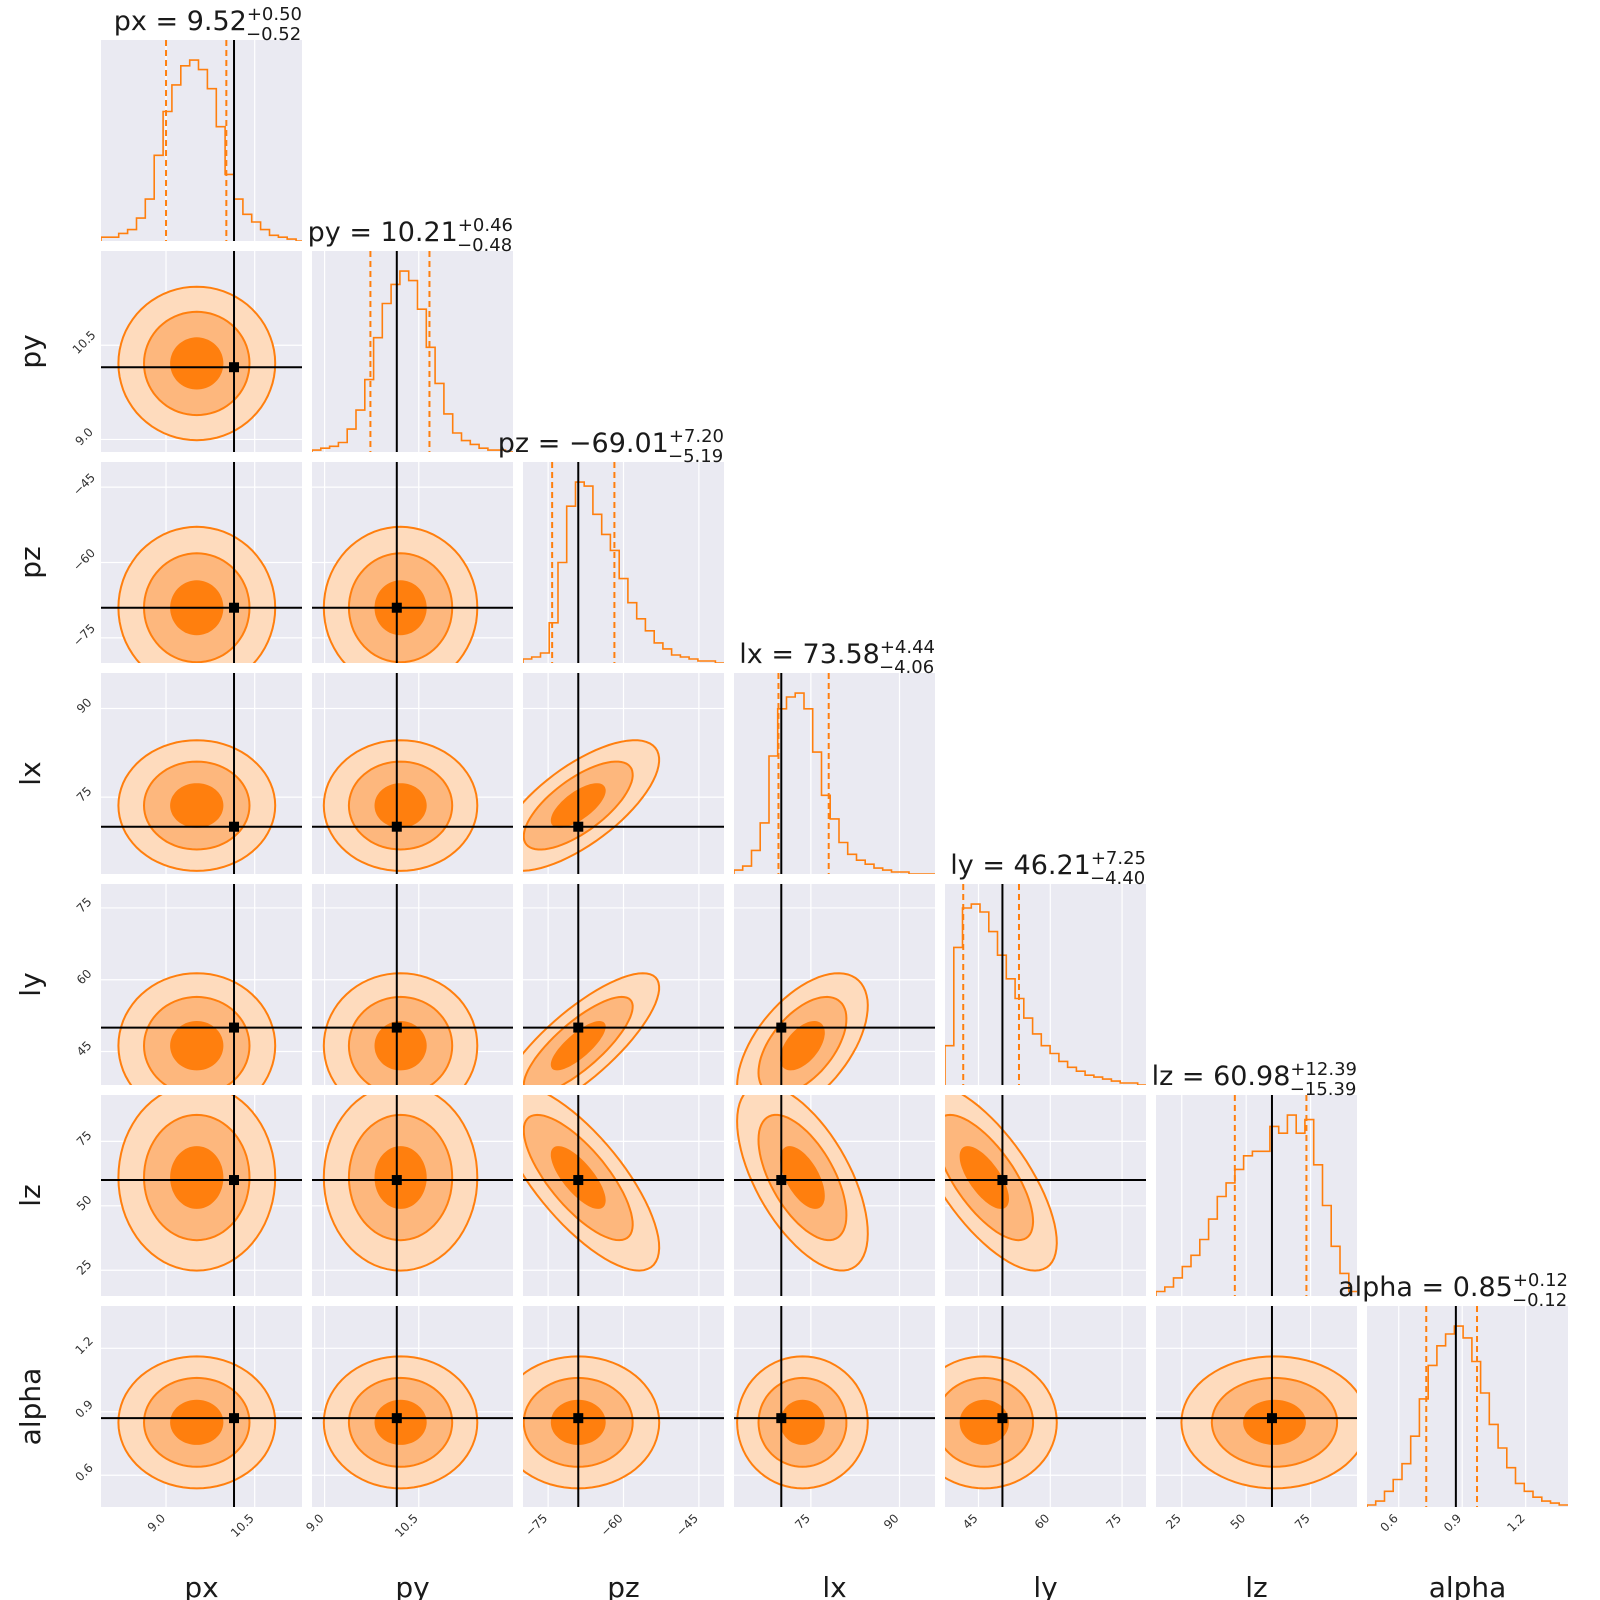 This screenshot has width=1600, height=1600. What do you see at coordinates (834, 984) in the screenshot?
I see `panel-ly-vs-lx` at bounding box center [834, 984].